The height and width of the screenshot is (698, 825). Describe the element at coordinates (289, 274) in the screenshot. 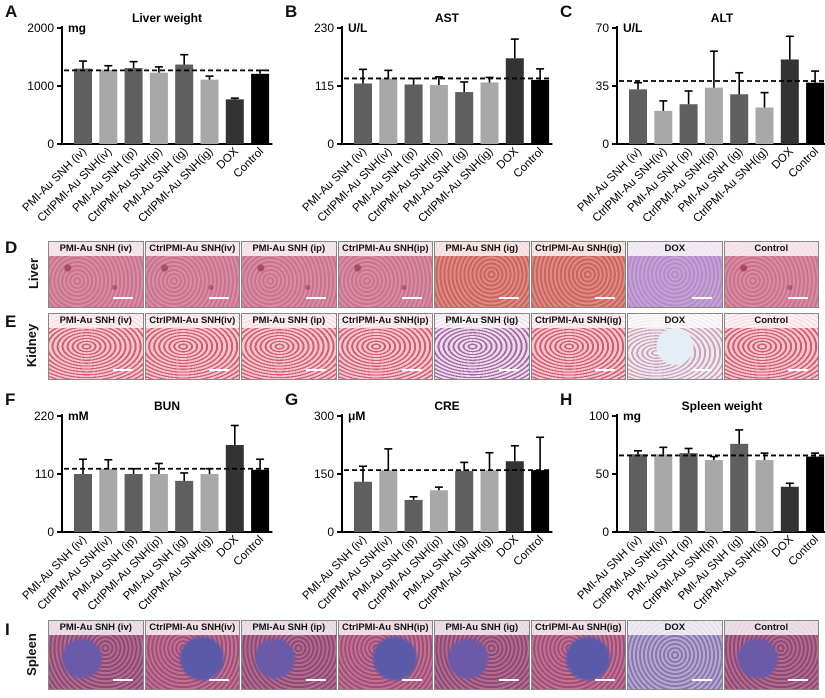

I see `liver-tile: PMI-Au SNH (ip)` at that location.